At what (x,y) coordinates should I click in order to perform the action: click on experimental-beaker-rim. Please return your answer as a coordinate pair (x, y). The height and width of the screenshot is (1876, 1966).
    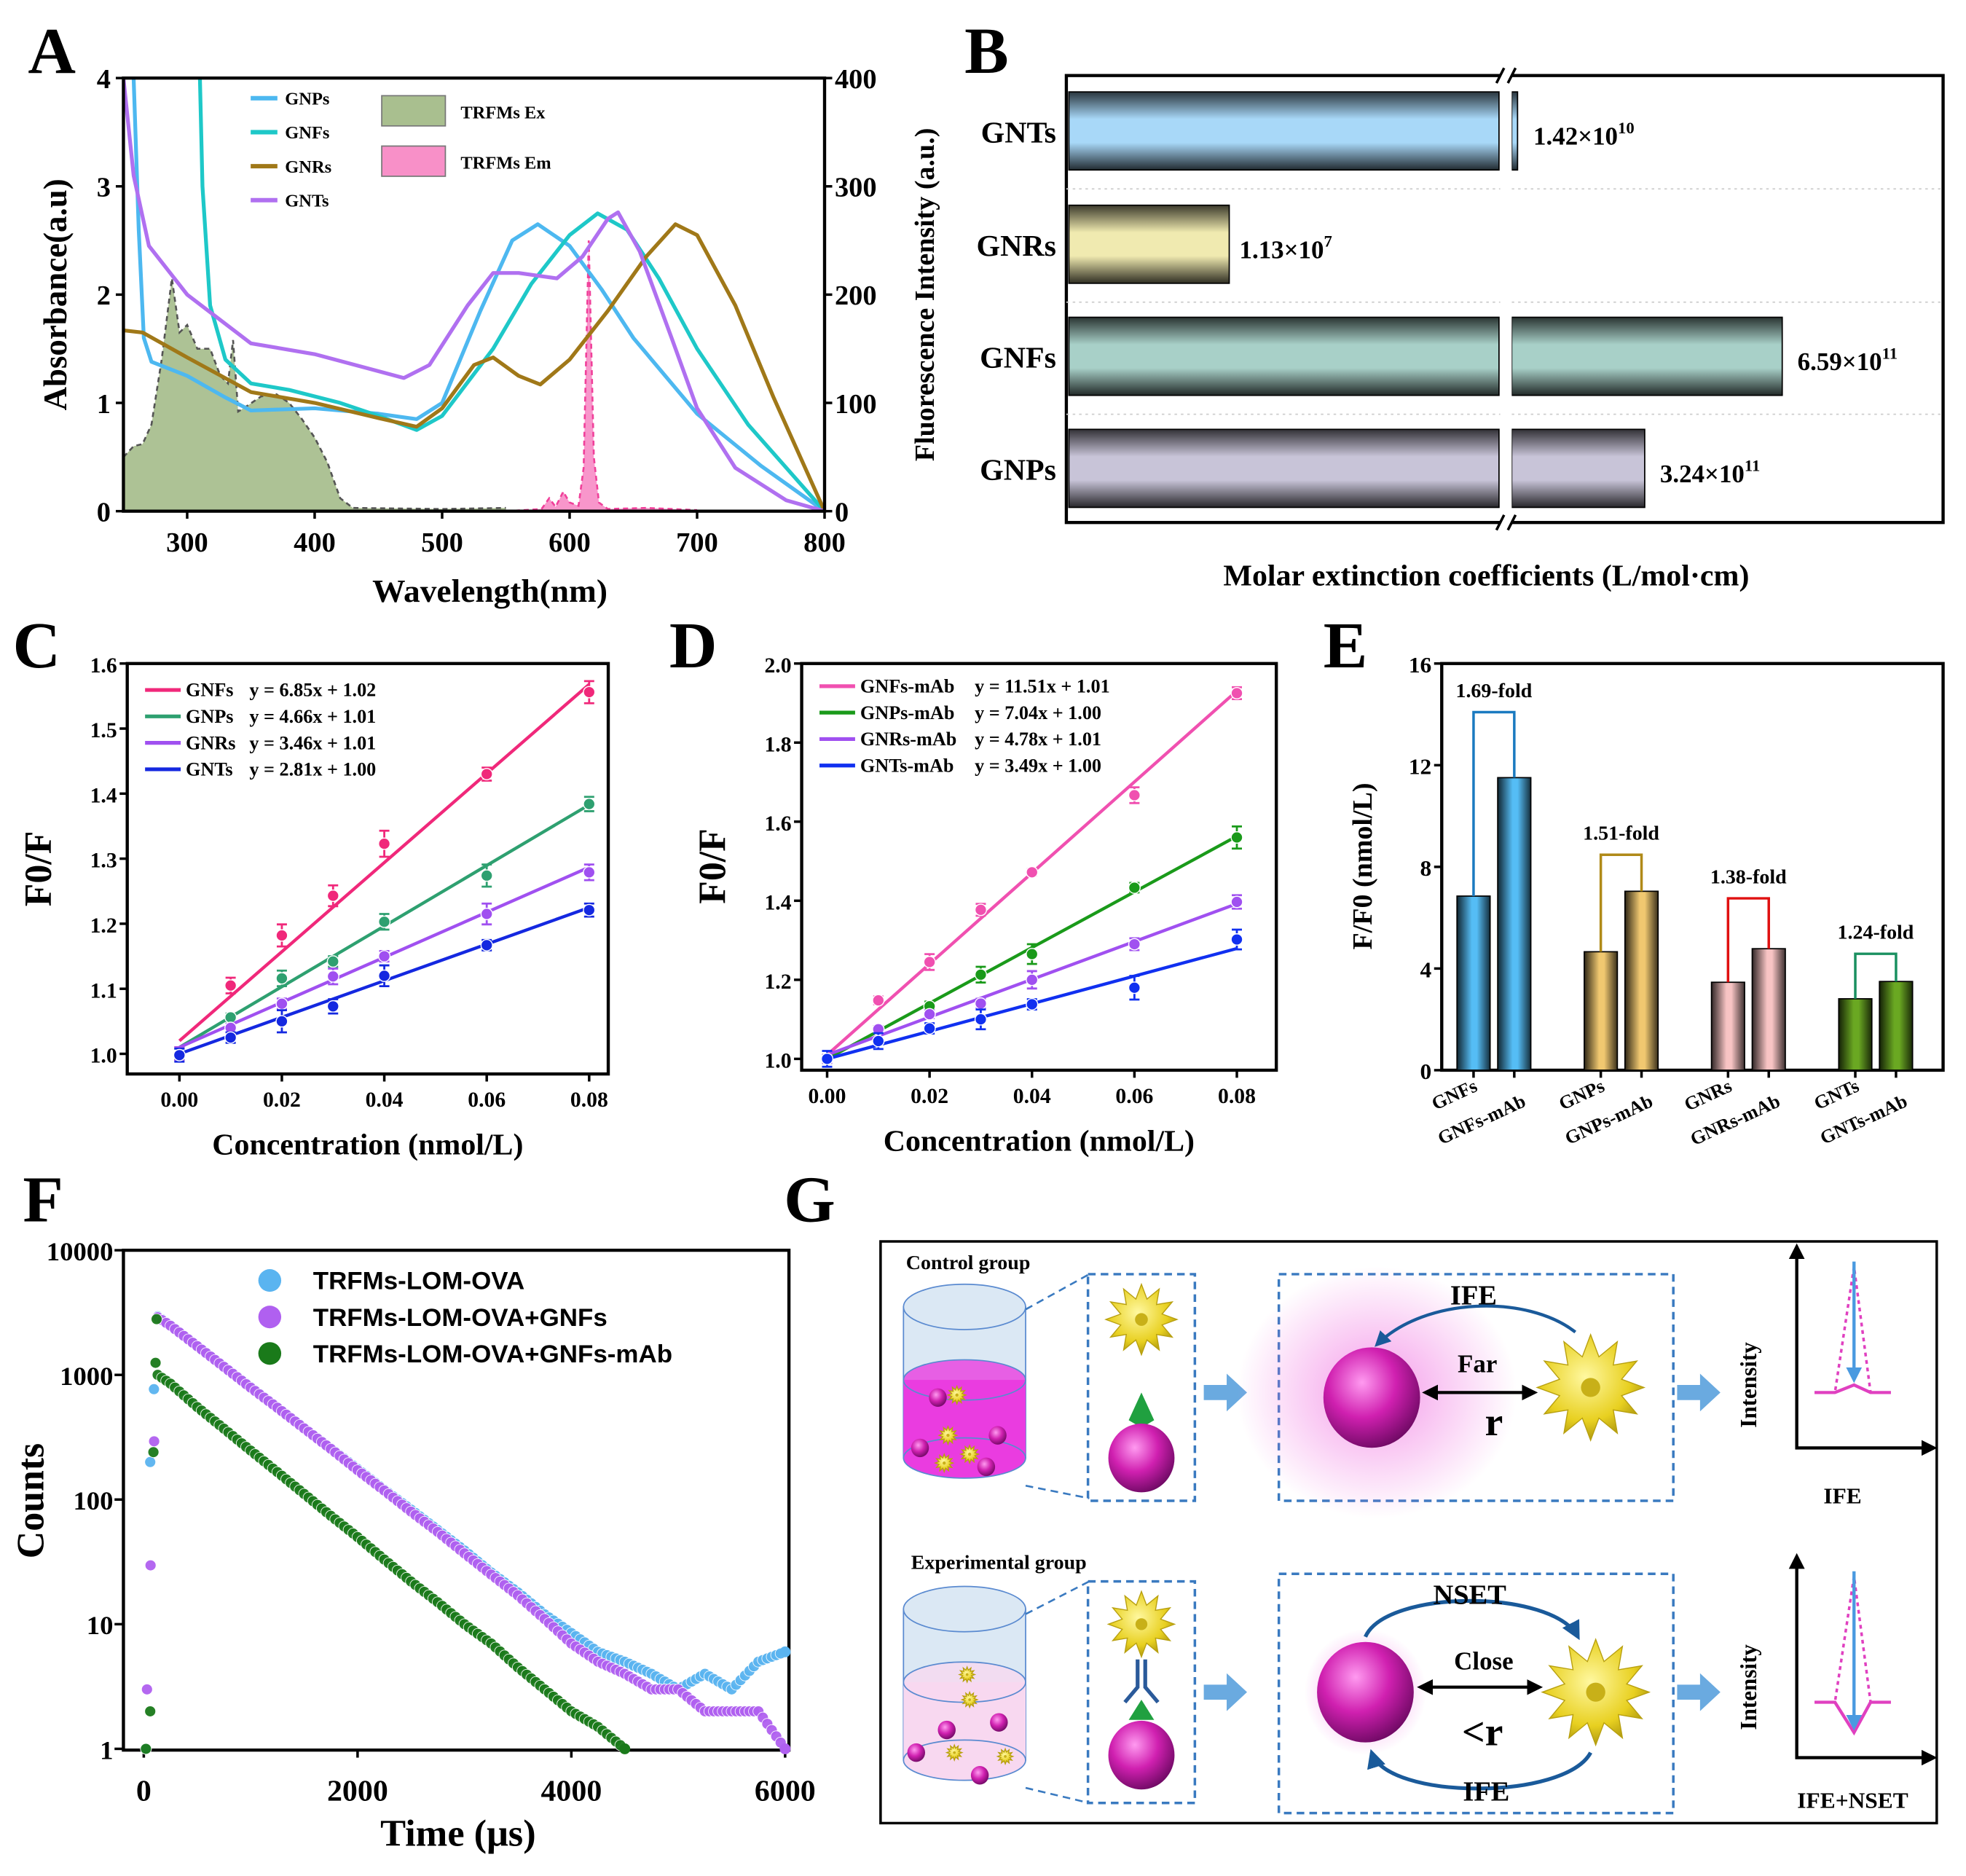
    Looking at the image, I should click on (965, 1609).